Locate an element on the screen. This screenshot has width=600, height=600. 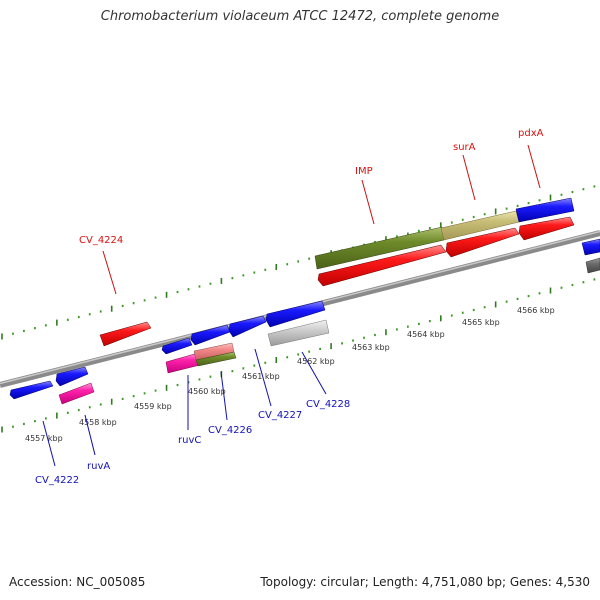
kbp-label: 4562 kbp is located at coordinates (316, 361).